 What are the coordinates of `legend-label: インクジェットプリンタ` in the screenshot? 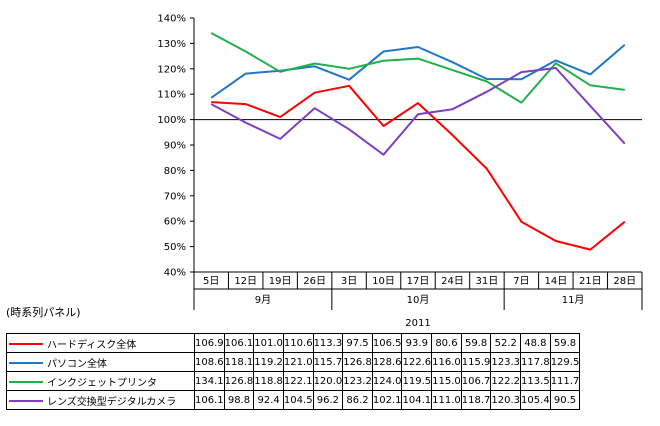 It's located at (102, 383).